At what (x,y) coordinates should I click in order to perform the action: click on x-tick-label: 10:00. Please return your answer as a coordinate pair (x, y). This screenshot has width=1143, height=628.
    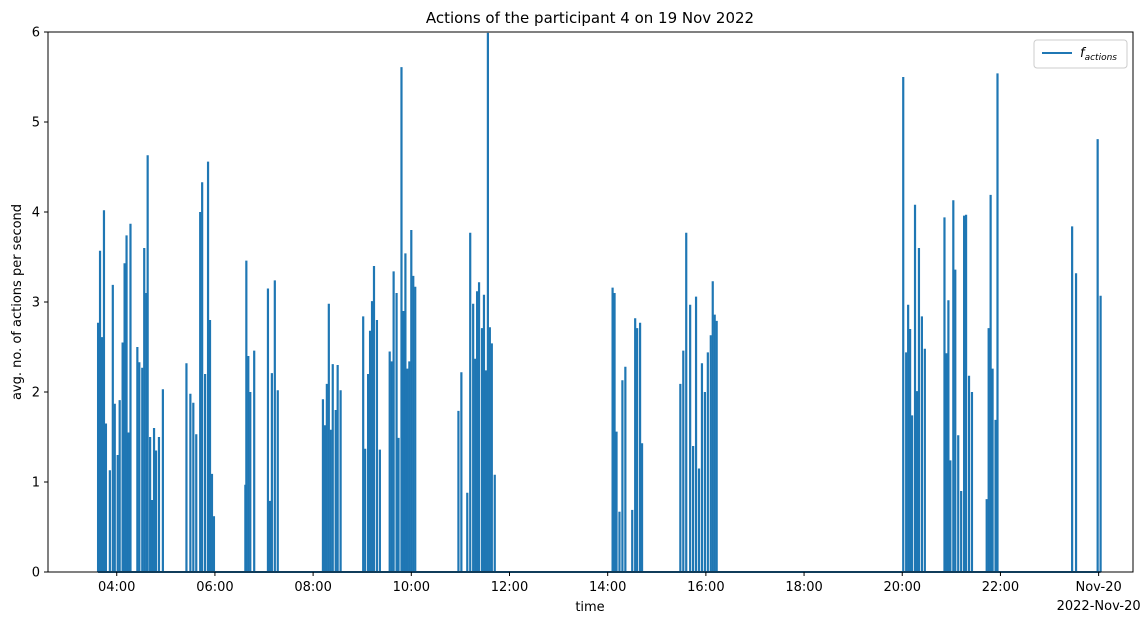
    Looking at the image, I should click on (411, 587).